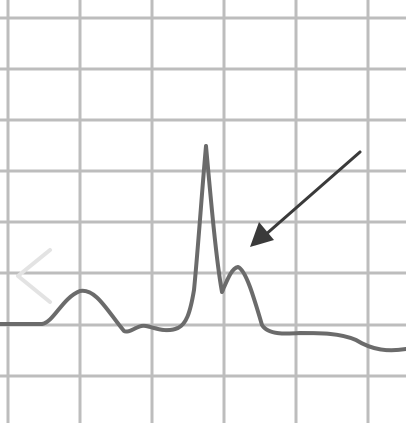 Image resolution: width=406 pixels, height=423 pixels. I want to click on chevron-left-icon, so click(34, 276).